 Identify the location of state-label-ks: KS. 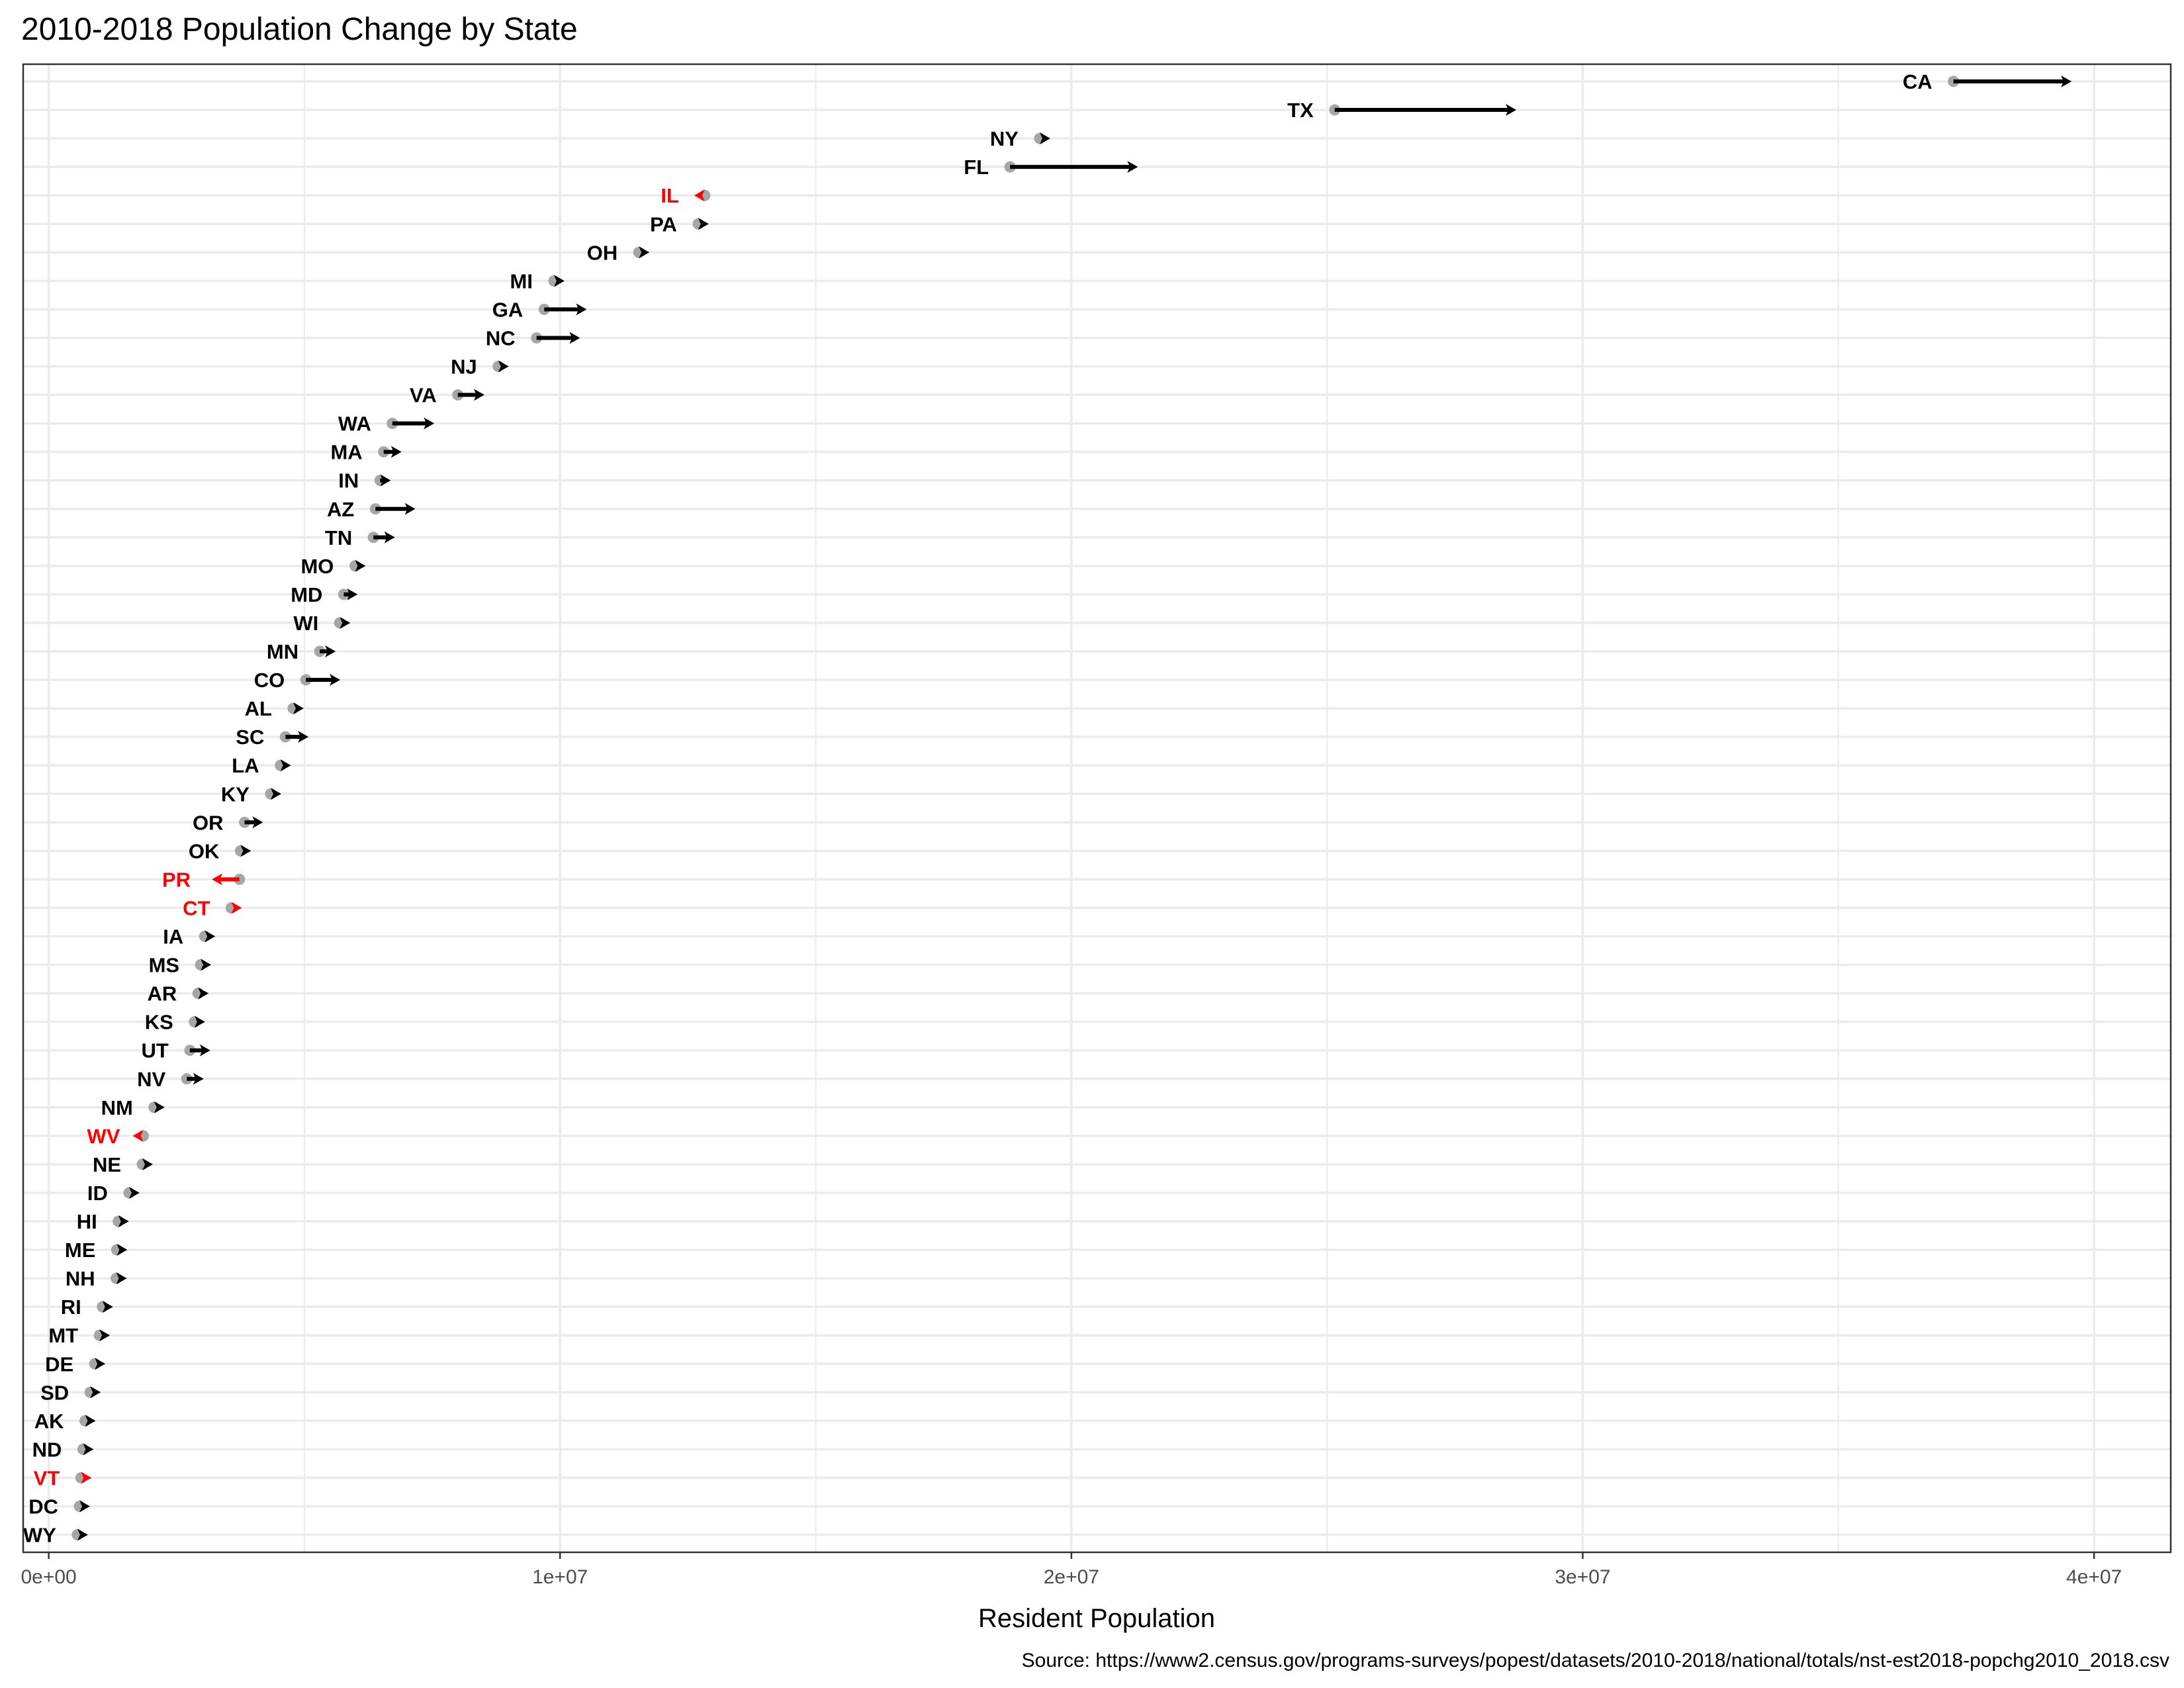
(159, 1022).